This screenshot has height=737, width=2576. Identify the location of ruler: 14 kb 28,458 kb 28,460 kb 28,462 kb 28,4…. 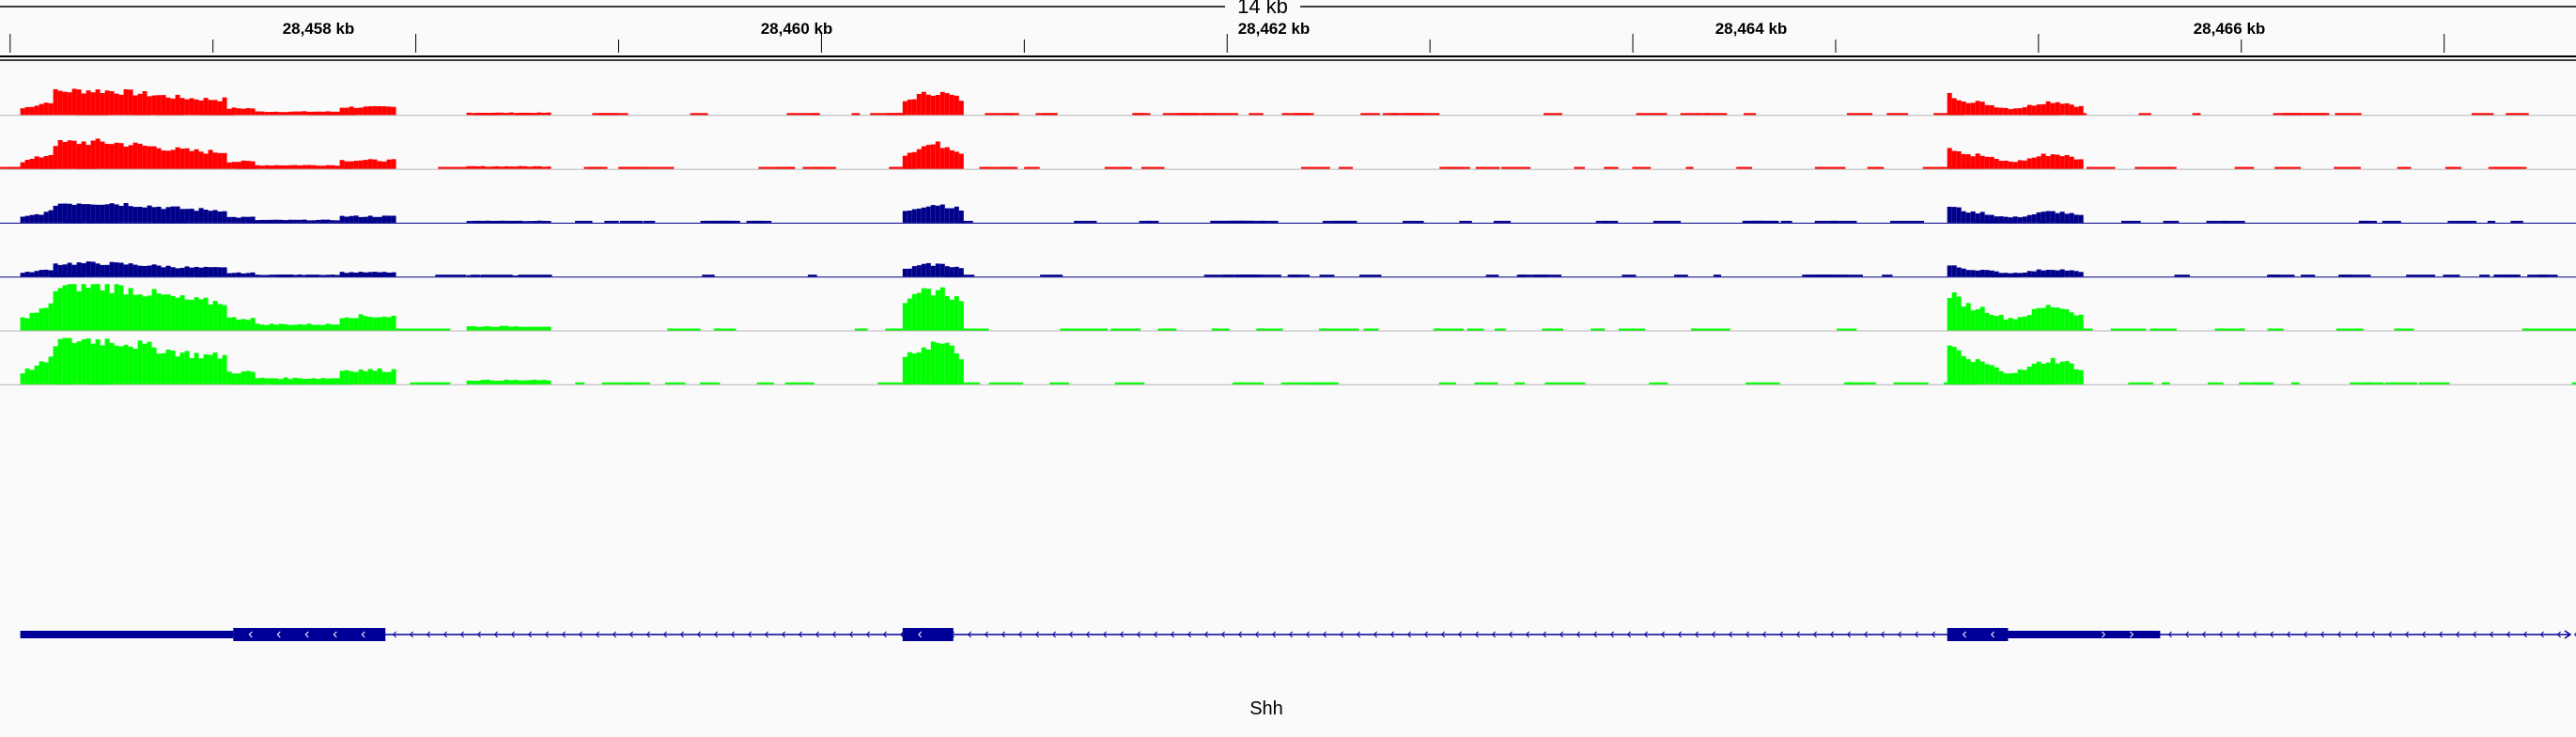
(1288, 33).